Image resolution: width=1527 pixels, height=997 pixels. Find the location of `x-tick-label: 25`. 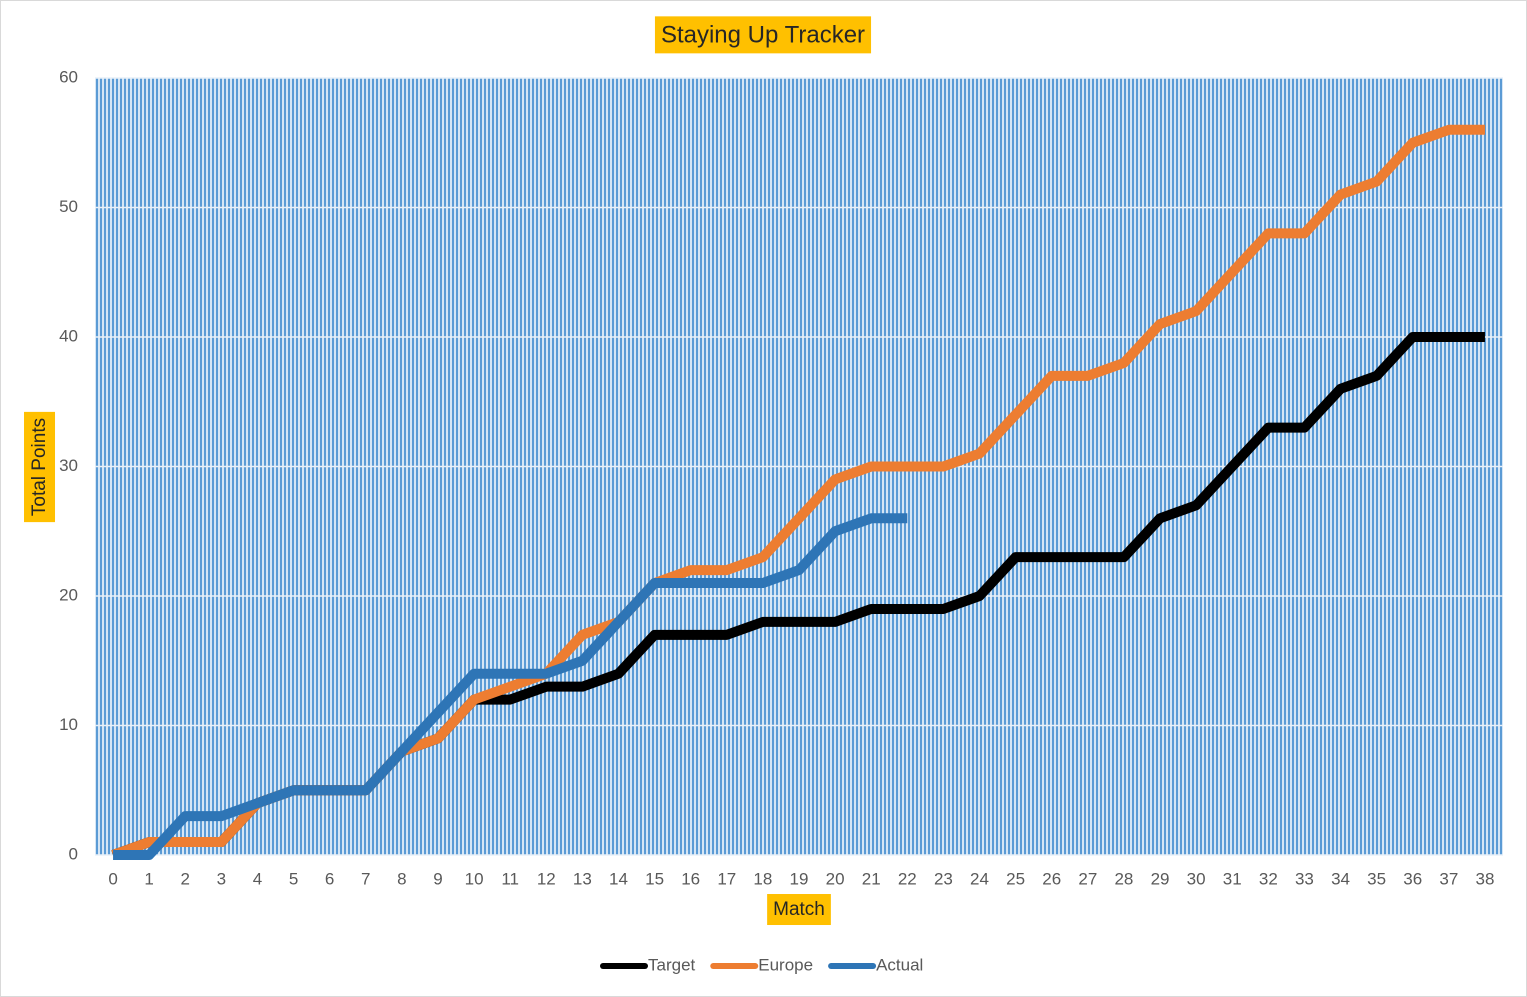

x-tick-label: 25 is located at coordinates (1015, 878).